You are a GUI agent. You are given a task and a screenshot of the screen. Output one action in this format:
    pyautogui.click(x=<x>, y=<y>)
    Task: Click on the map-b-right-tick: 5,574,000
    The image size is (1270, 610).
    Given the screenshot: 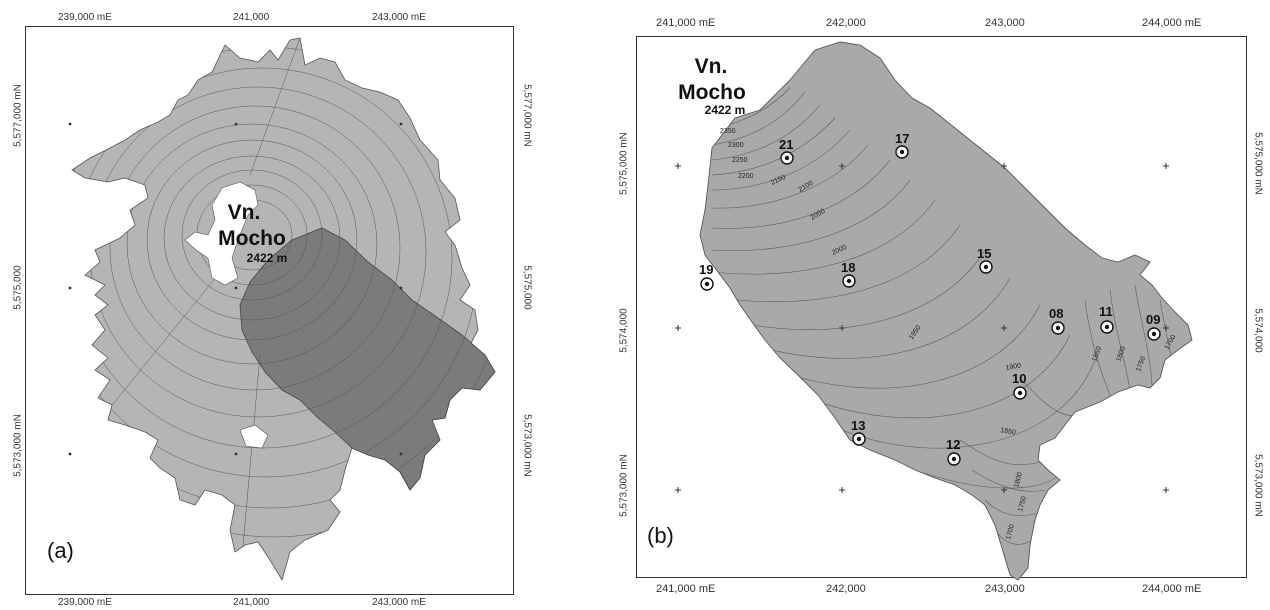 What is the action you would take?
    pyautogui.click(x=1258, y=330)
    